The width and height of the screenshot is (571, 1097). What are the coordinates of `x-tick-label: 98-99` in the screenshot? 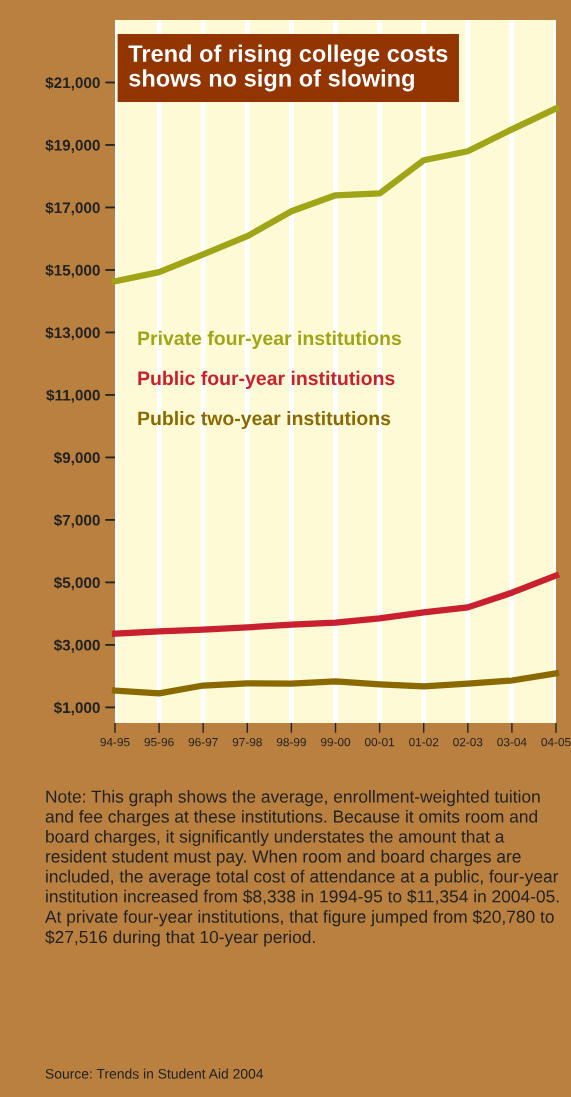 It's located at (291, 742).